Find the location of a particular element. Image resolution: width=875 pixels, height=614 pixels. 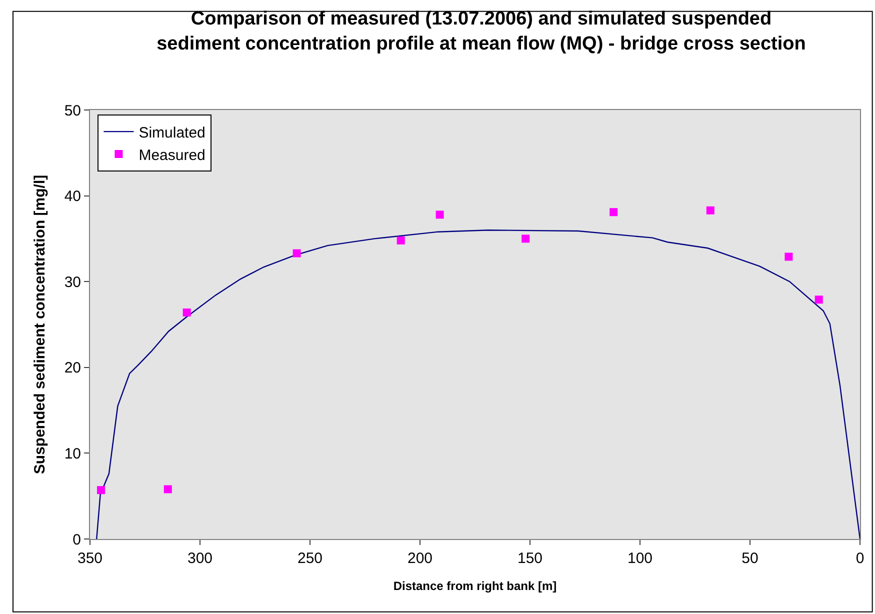

y-tick-label: 10 is located at coordinates (72, 453).